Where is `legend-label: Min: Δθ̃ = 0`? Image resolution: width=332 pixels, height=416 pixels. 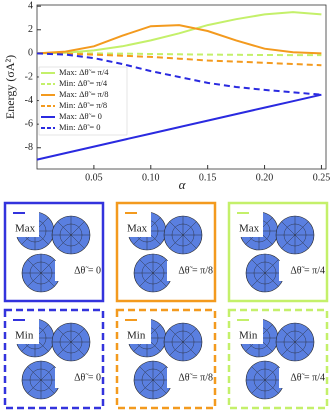
legend-label: Min: Δθ̃ = 0 is located at coordinates (80, 127).